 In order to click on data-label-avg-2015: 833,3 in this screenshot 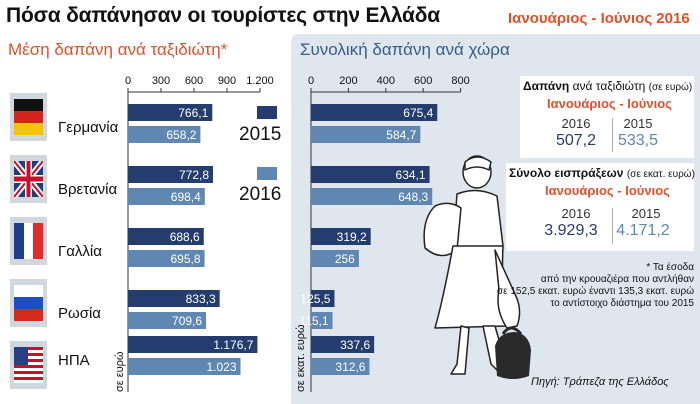, I will do `click(201, 299)`.